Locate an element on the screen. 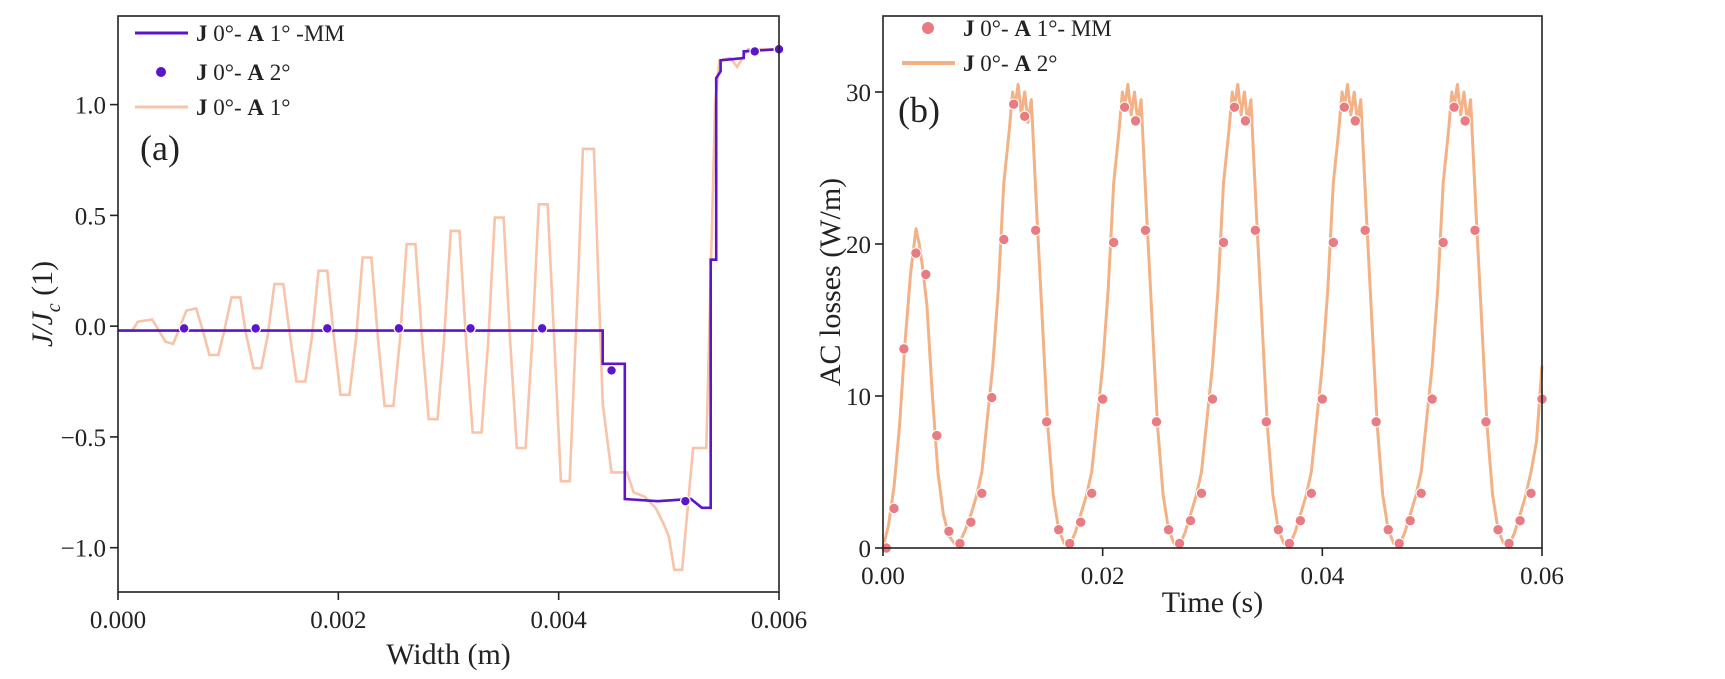 The height and width of the screenshot is (679, 1725). y-tick-label: 10 is located at coordinates (858, 397).